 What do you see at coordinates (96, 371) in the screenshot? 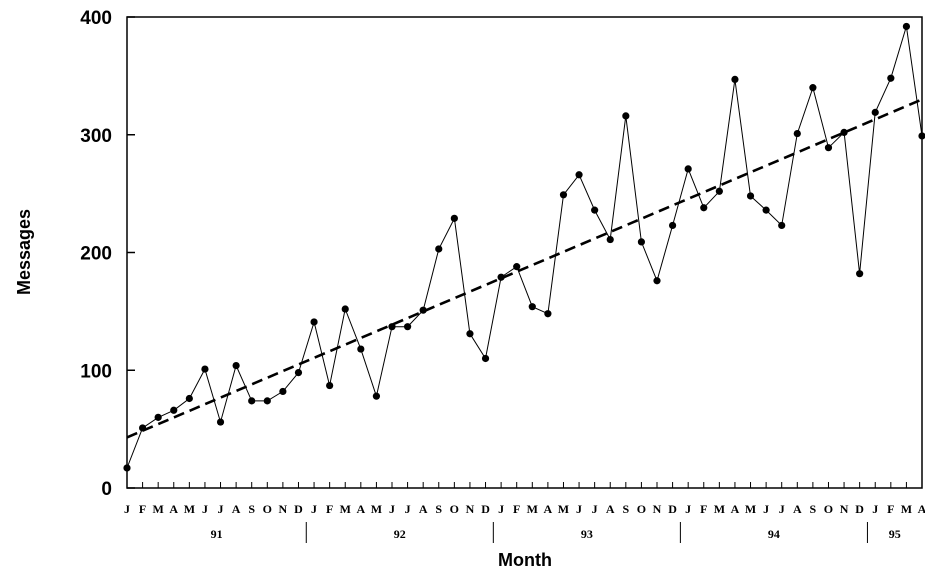
I see `y-tick-label: 100` at bounding box center [96, 371].